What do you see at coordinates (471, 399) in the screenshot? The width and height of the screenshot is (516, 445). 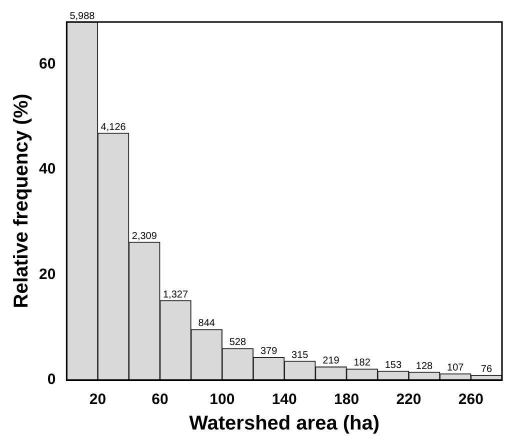 I see `x-tick-label: 260` at bounding box center [471, 399].